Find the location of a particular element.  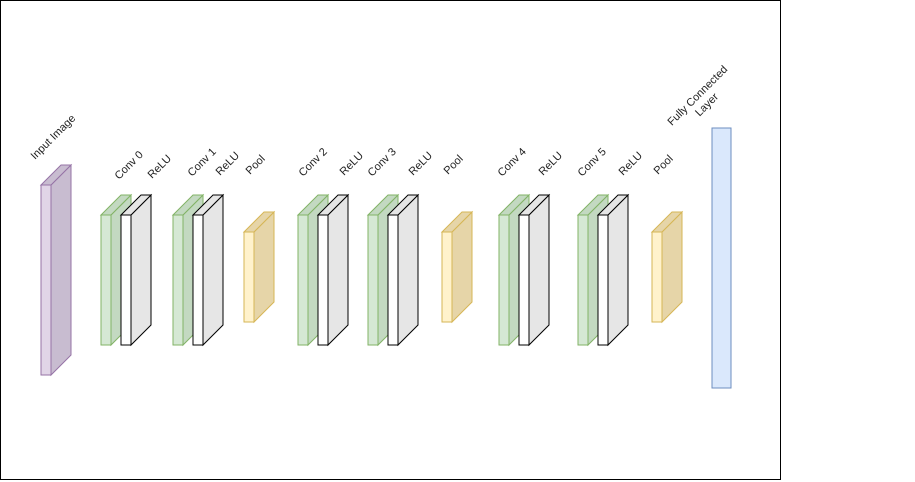

input-image-layer is located at coordinates (56, 270).